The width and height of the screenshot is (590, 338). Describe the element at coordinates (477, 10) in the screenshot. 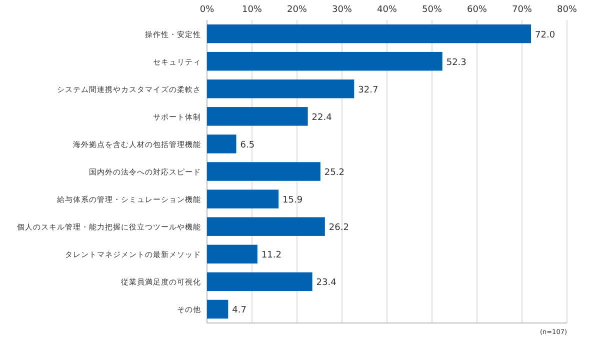

I see `x-tick-label: 60%` at that location.